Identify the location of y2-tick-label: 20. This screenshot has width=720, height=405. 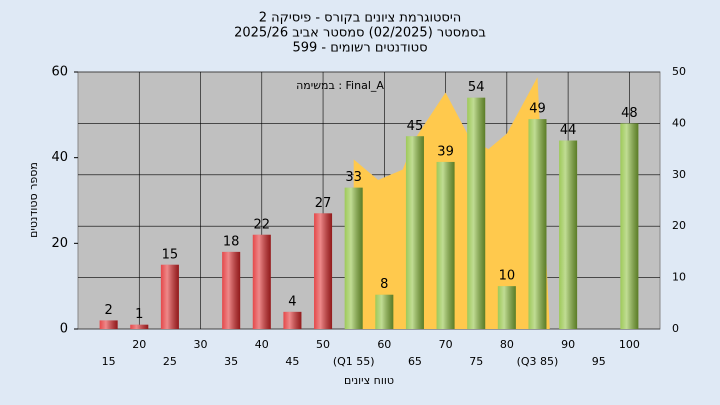
(679, 225).